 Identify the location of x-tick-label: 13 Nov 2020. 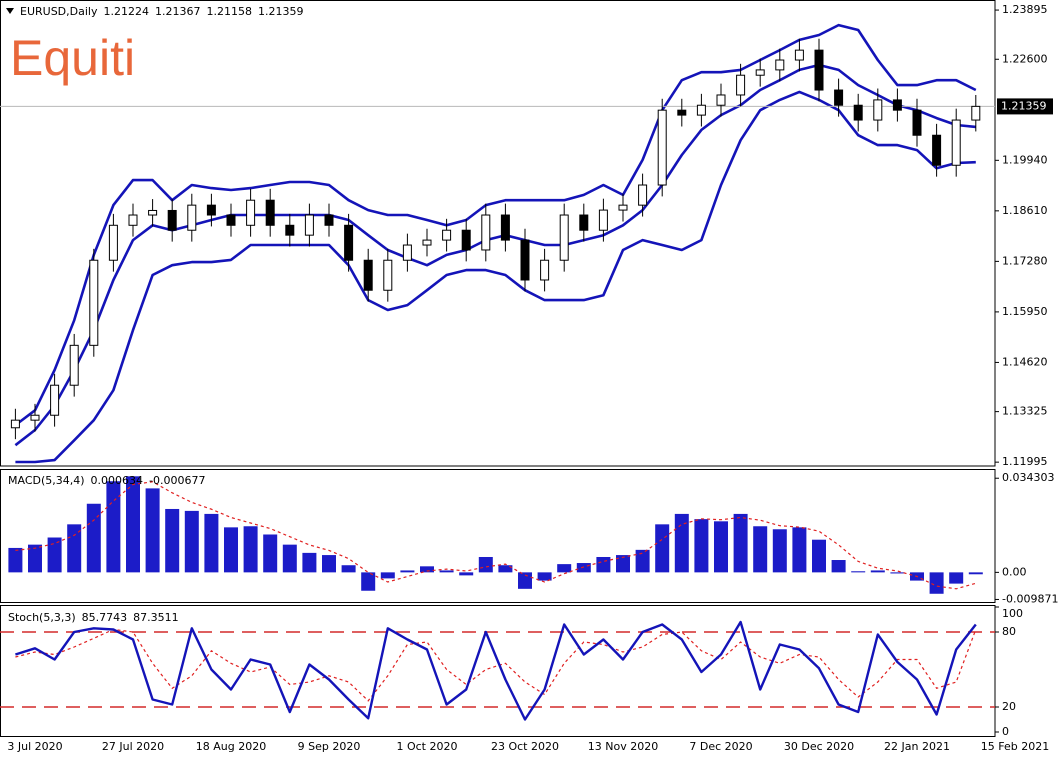
(623, 746).